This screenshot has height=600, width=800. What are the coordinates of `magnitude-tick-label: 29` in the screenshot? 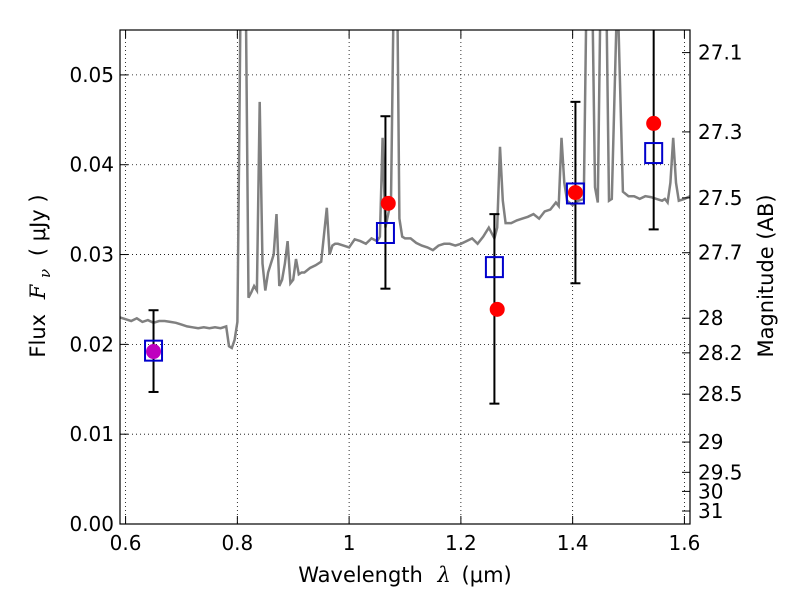 It's located at (710, 442).